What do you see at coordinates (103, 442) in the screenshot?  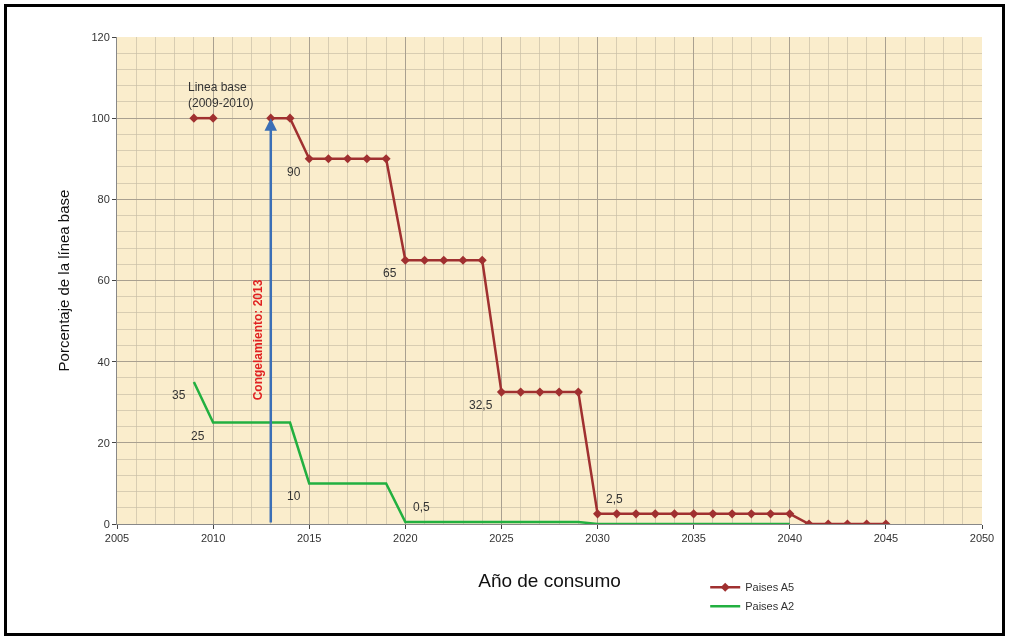 I see `y-tick-label: 20` at bounding box center [103, 442].